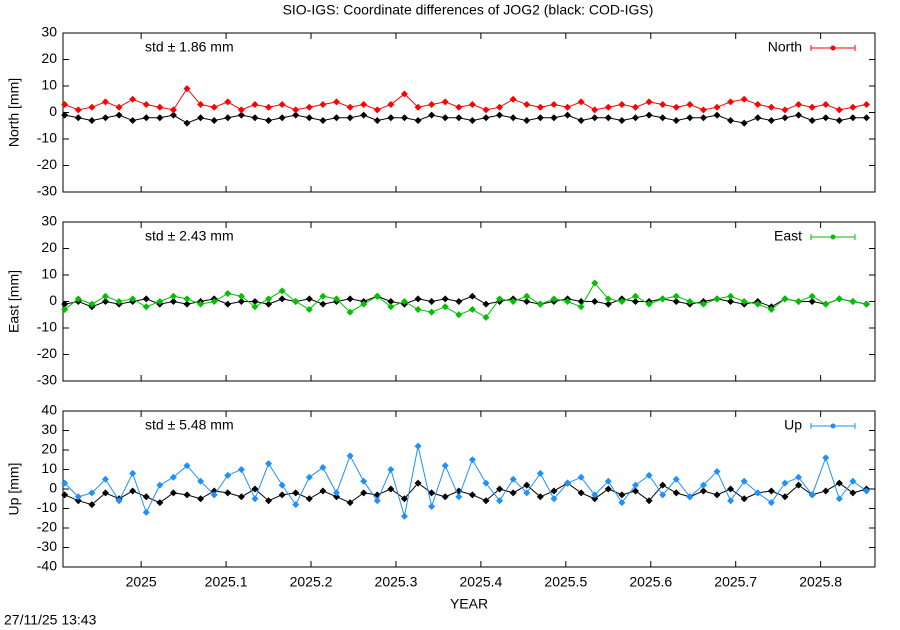  What do you see at coordinates (793, 425) in the screenshot?
I see `legend-label: Up` at bounding box center [793, 425].